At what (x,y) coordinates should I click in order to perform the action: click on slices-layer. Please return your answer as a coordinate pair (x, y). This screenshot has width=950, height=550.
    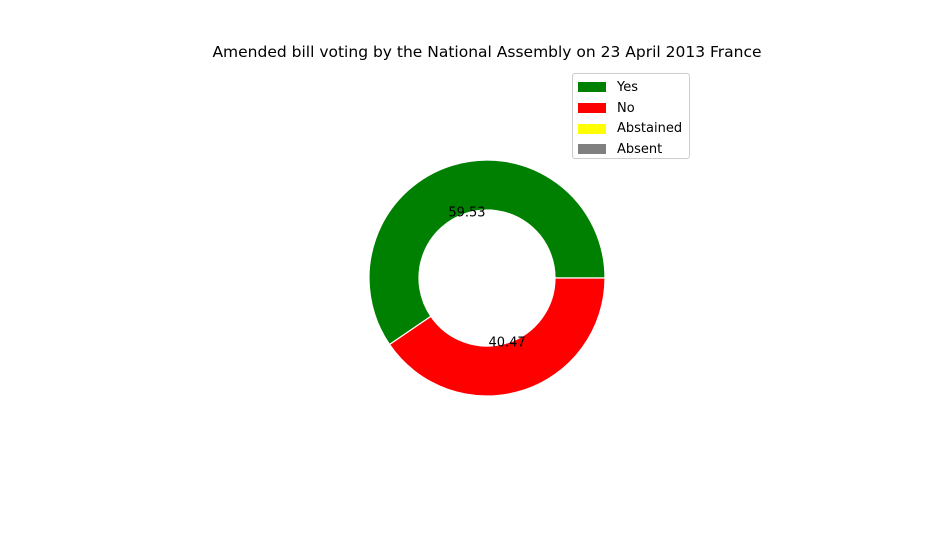
    Looking at the image, I should click on (487, 278).